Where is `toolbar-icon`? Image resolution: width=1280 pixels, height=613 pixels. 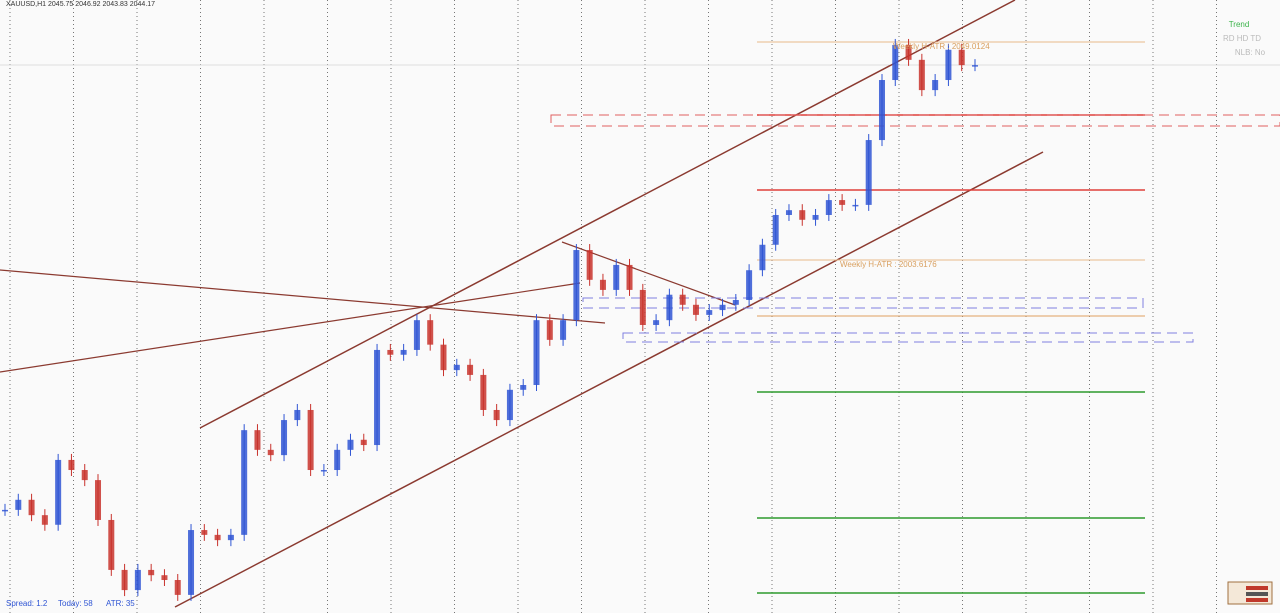
toolbar-icon is located at coordinates (1250, 593).